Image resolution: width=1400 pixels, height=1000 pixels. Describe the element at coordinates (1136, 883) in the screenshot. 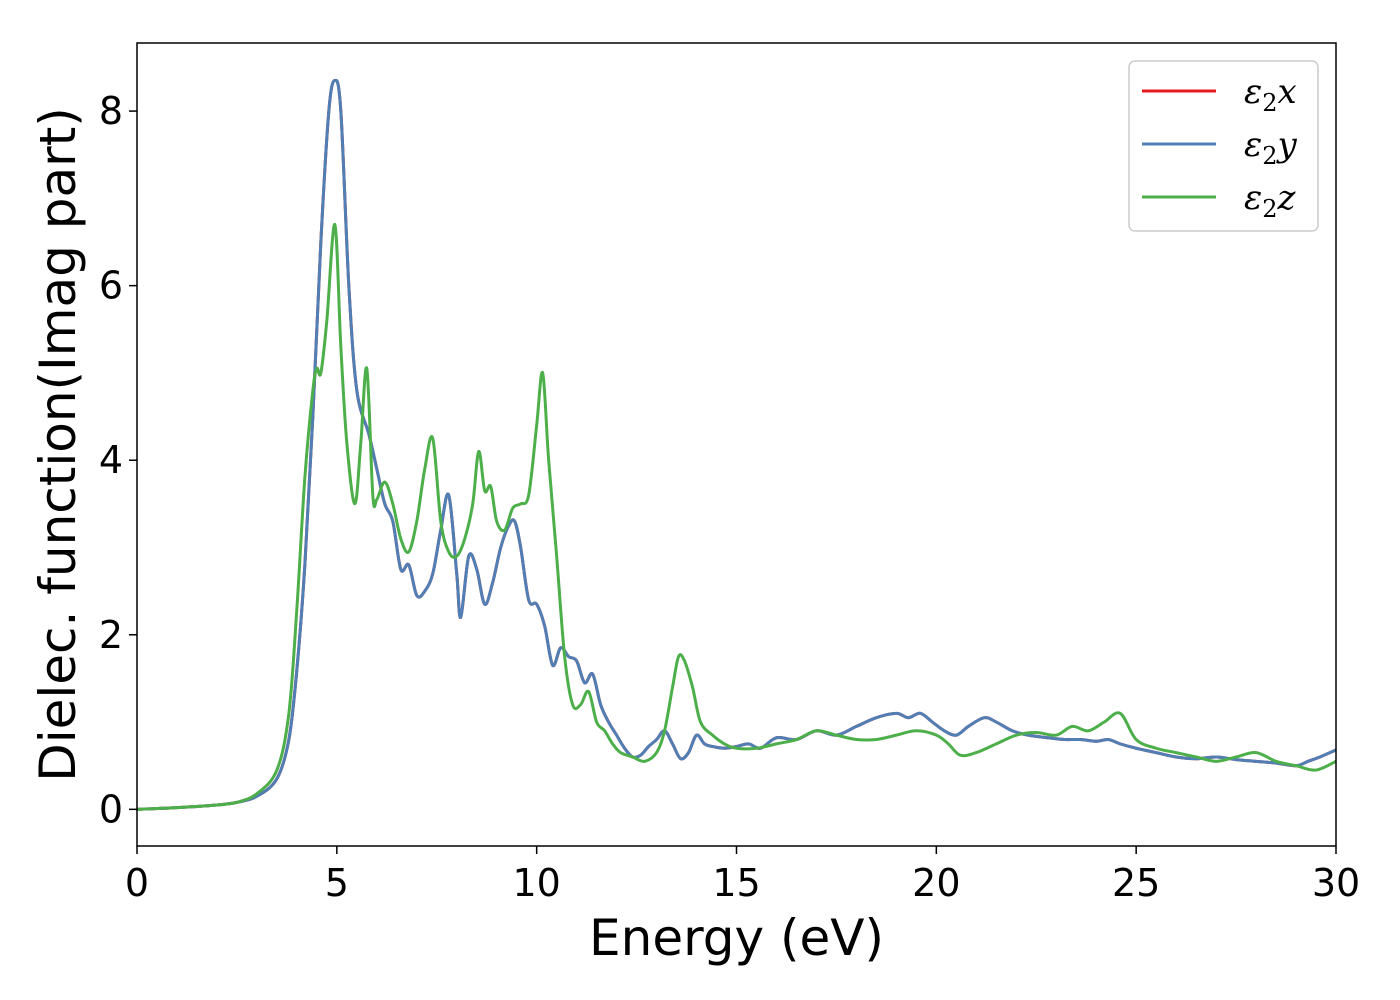

I see `x-tick-label: 25` at that location.